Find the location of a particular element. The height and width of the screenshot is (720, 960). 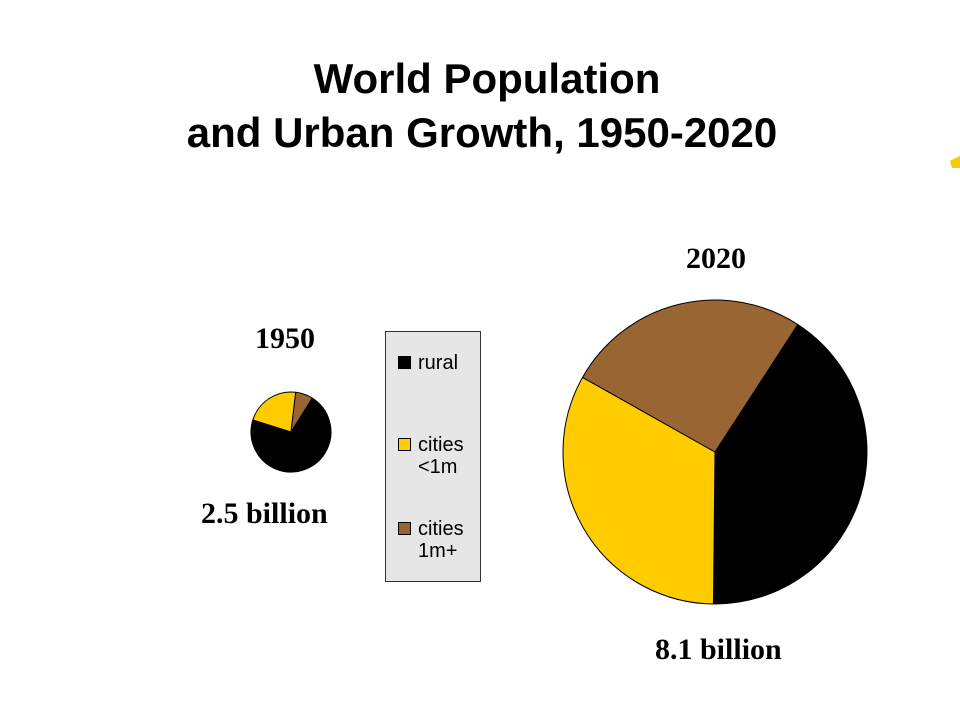

legend-label-cities-large: cities 1m+ is located at coordinates (441, 540).